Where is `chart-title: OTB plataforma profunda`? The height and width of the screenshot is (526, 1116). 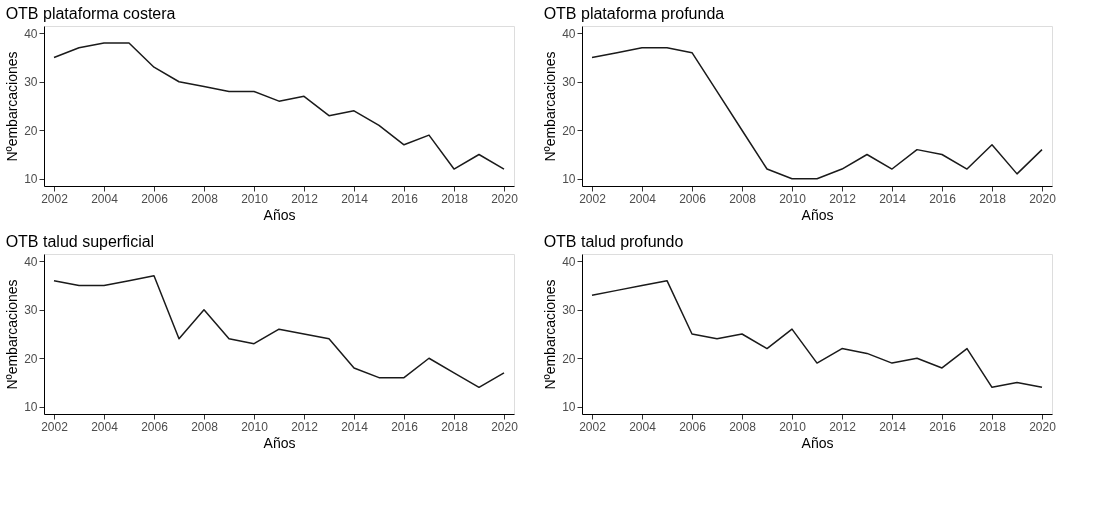 chart-title: OTB plataforma profunda is located at coordinates (634, 13).